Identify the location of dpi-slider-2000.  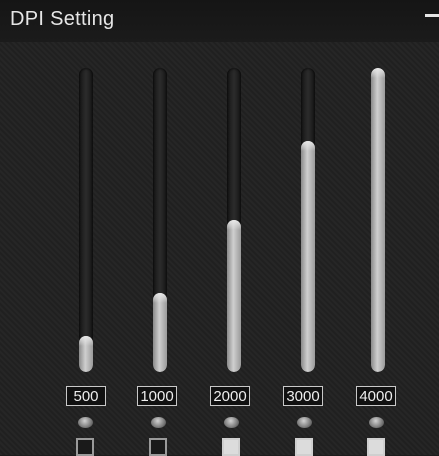
(234, 220).